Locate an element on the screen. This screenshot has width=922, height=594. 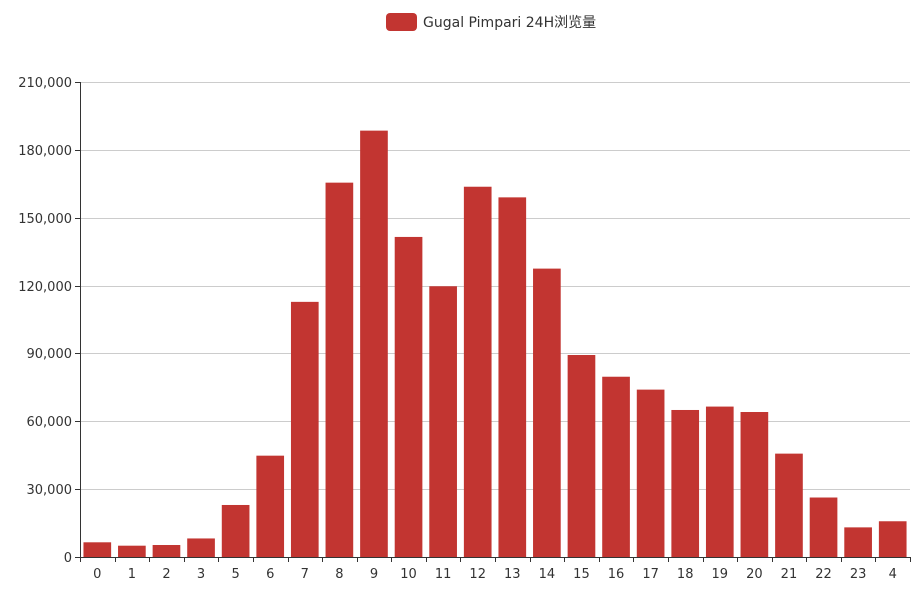
legend-swatch is located at coordinates (401, 22).